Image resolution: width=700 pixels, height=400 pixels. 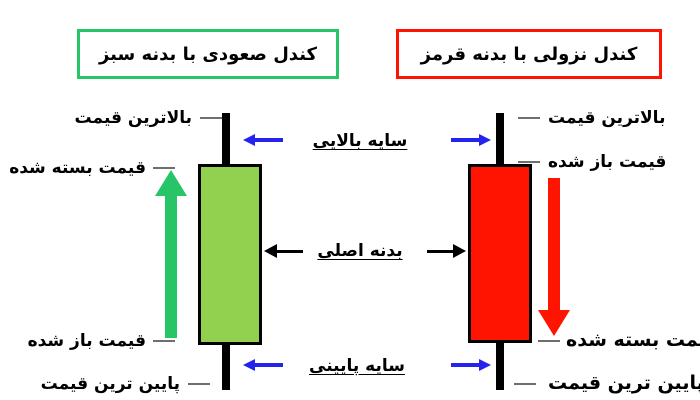 I want to click on lower-shadow-label: سایه پایینی, so click(x=357, y=366).